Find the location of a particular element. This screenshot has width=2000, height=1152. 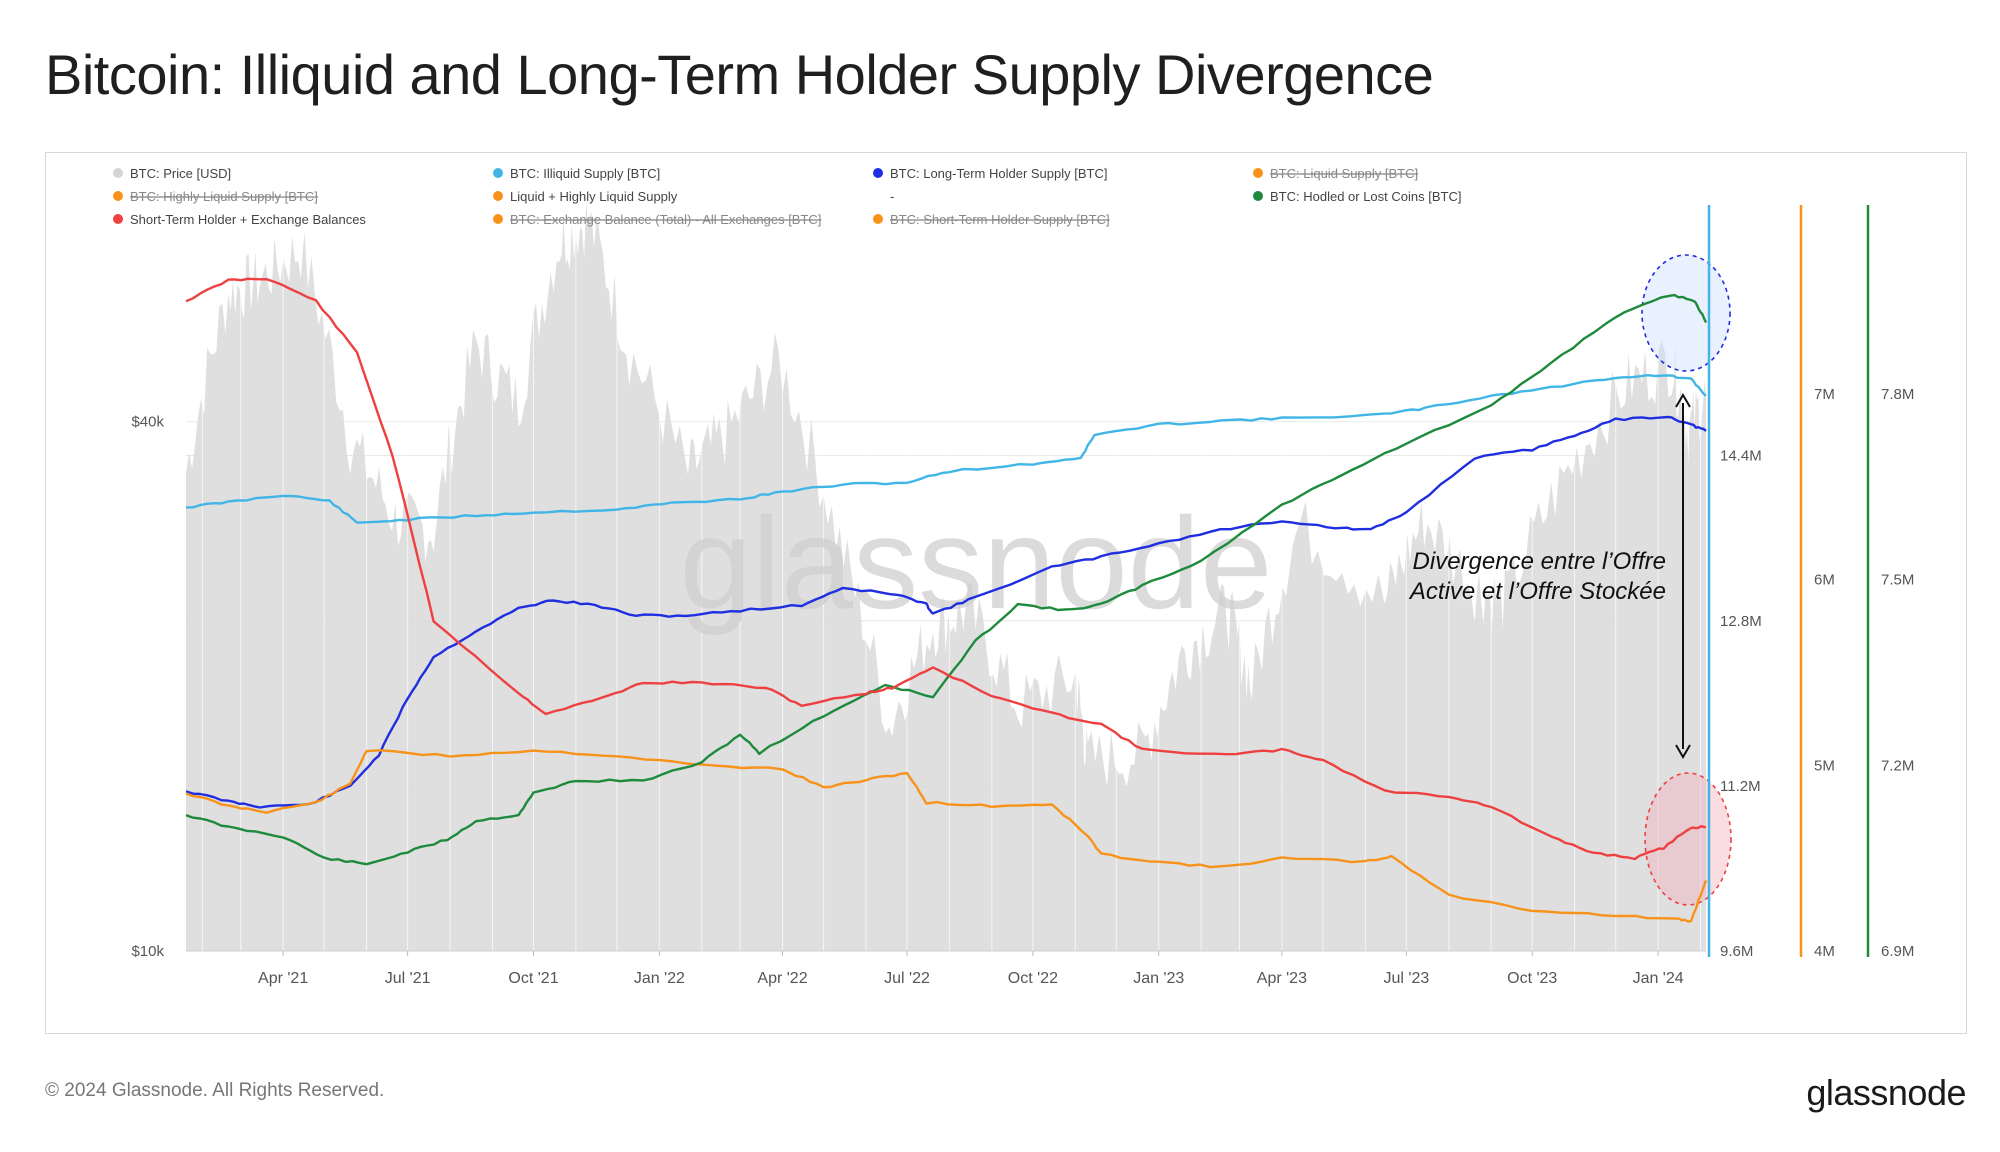

x-tick-label: Oct '21 is located at coordinates (533, 978).